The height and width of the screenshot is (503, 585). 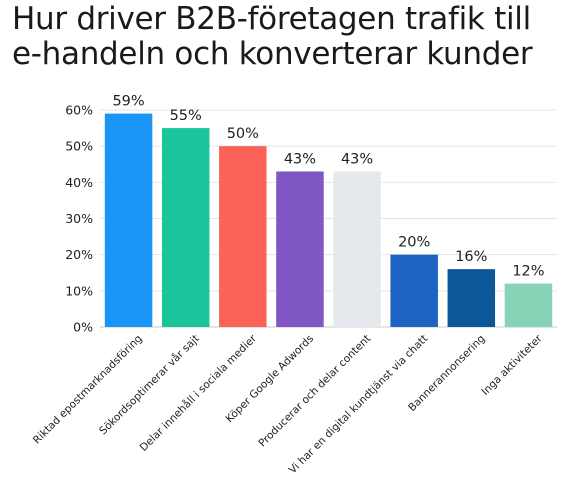 I want to click on data-label-3: 50%, so click(x=243, y=134).